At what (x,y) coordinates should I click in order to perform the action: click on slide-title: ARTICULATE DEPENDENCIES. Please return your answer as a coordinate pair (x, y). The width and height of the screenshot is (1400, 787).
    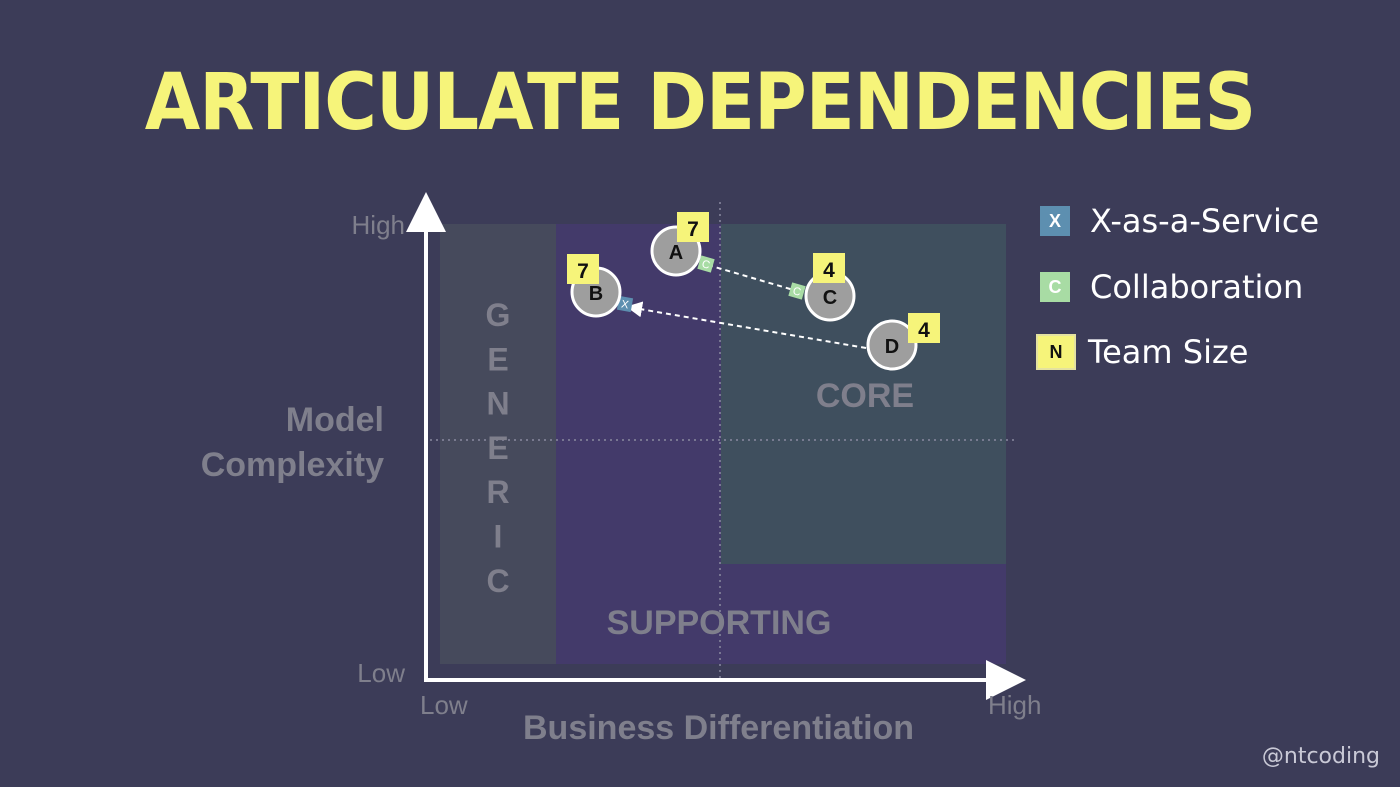
    Looking at the image, I should click on (700, 103).